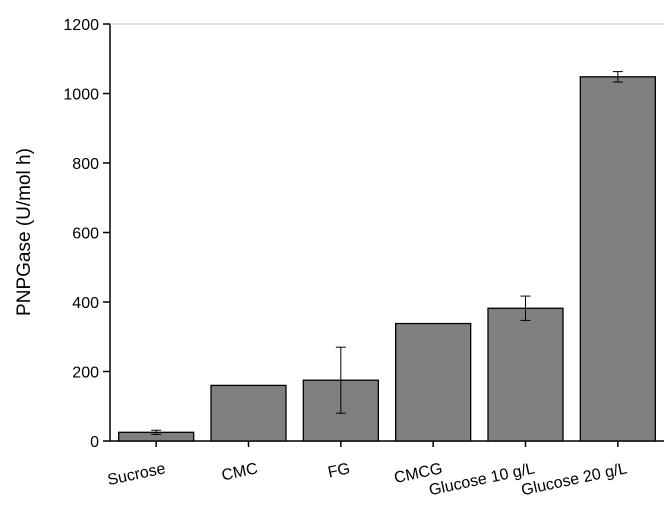 The image size is (665, 522). Describe the element at coordinates (574, 479) in the screenshot. I see `x-tick-label: Glucose 20 g/L` at that location.